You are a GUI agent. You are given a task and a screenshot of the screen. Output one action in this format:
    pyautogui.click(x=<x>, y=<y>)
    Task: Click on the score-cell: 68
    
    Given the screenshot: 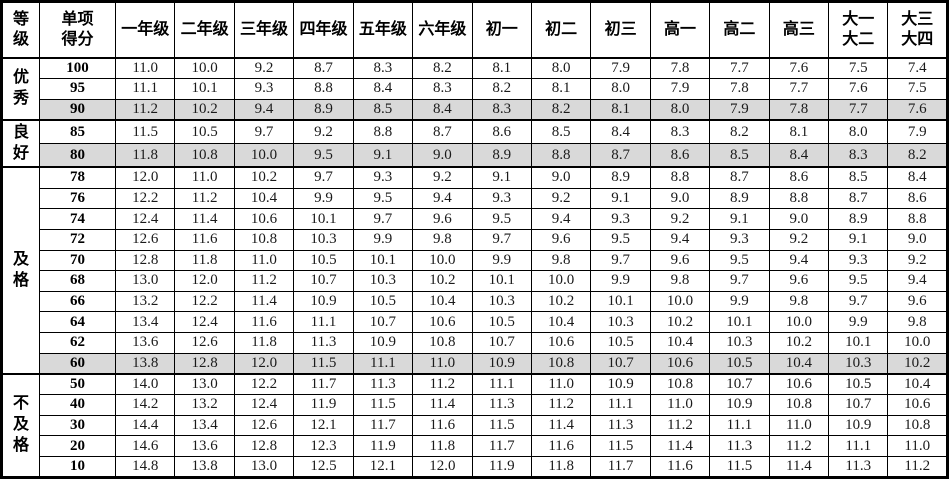 What is the action you would take?
    pyautogui.click(x=77, y=281)
    